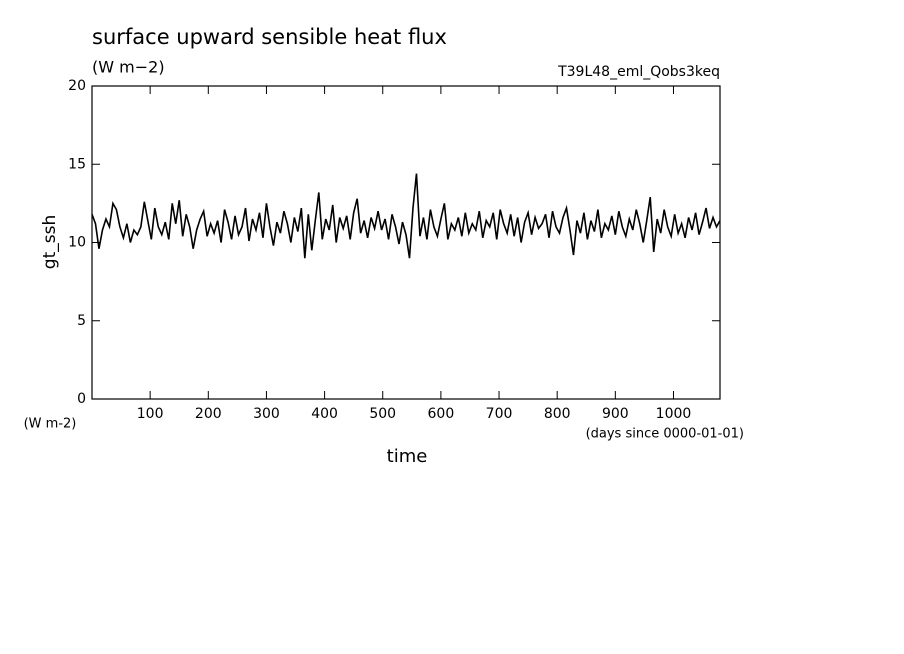 Image resolution: width=904 pixels, height=654 pixels. Describe the element at coordinates (382, 414) in the screenshot. I see `x-tick-label: 500` at that location.